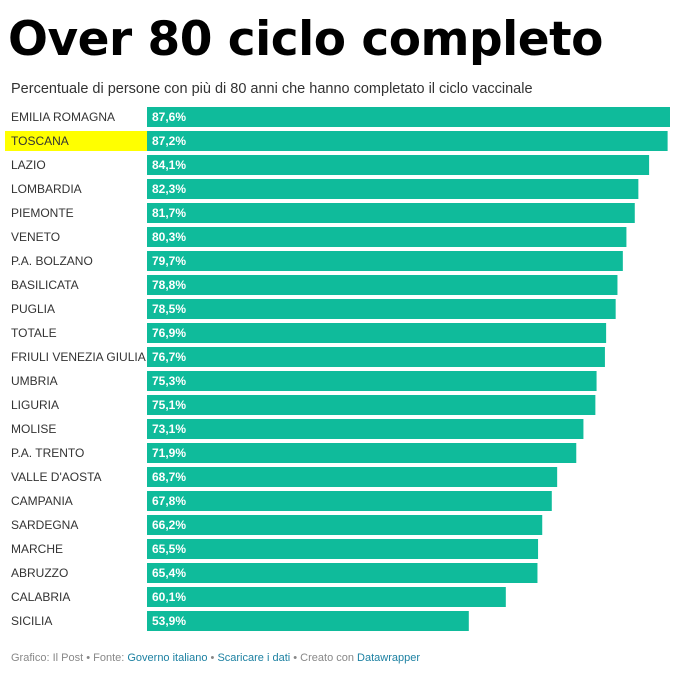  I want to click on value-label: 82,3%, so click(169, 189).